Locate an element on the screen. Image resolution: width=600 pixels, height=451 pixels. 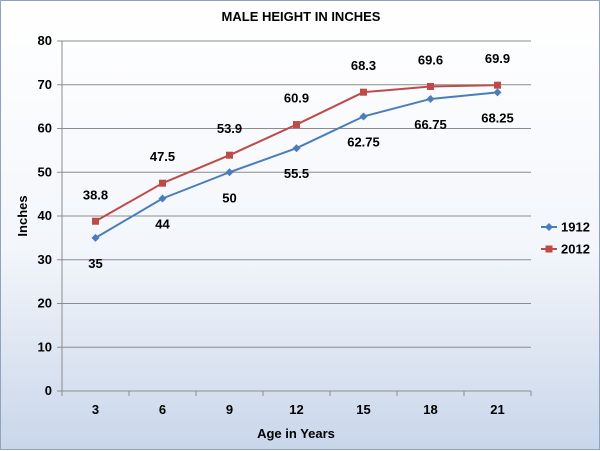
data-label: 53.9 is located at coordinates (229, 128).